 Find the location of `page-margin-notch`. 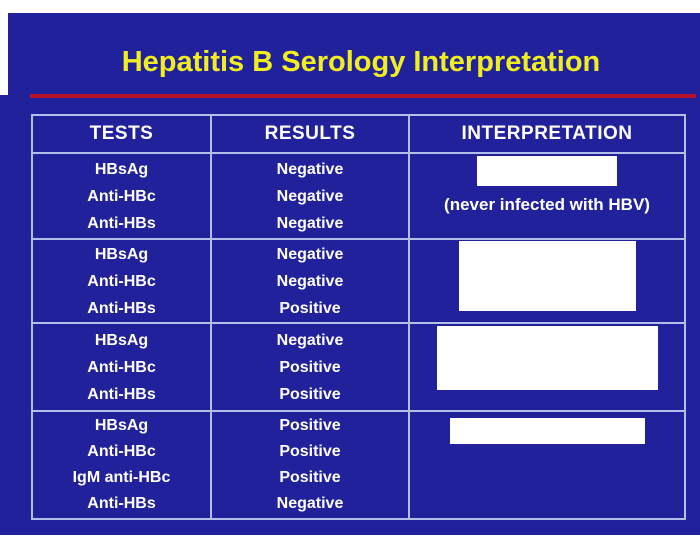

page-margin-notch is located at coordinates (4, 54).